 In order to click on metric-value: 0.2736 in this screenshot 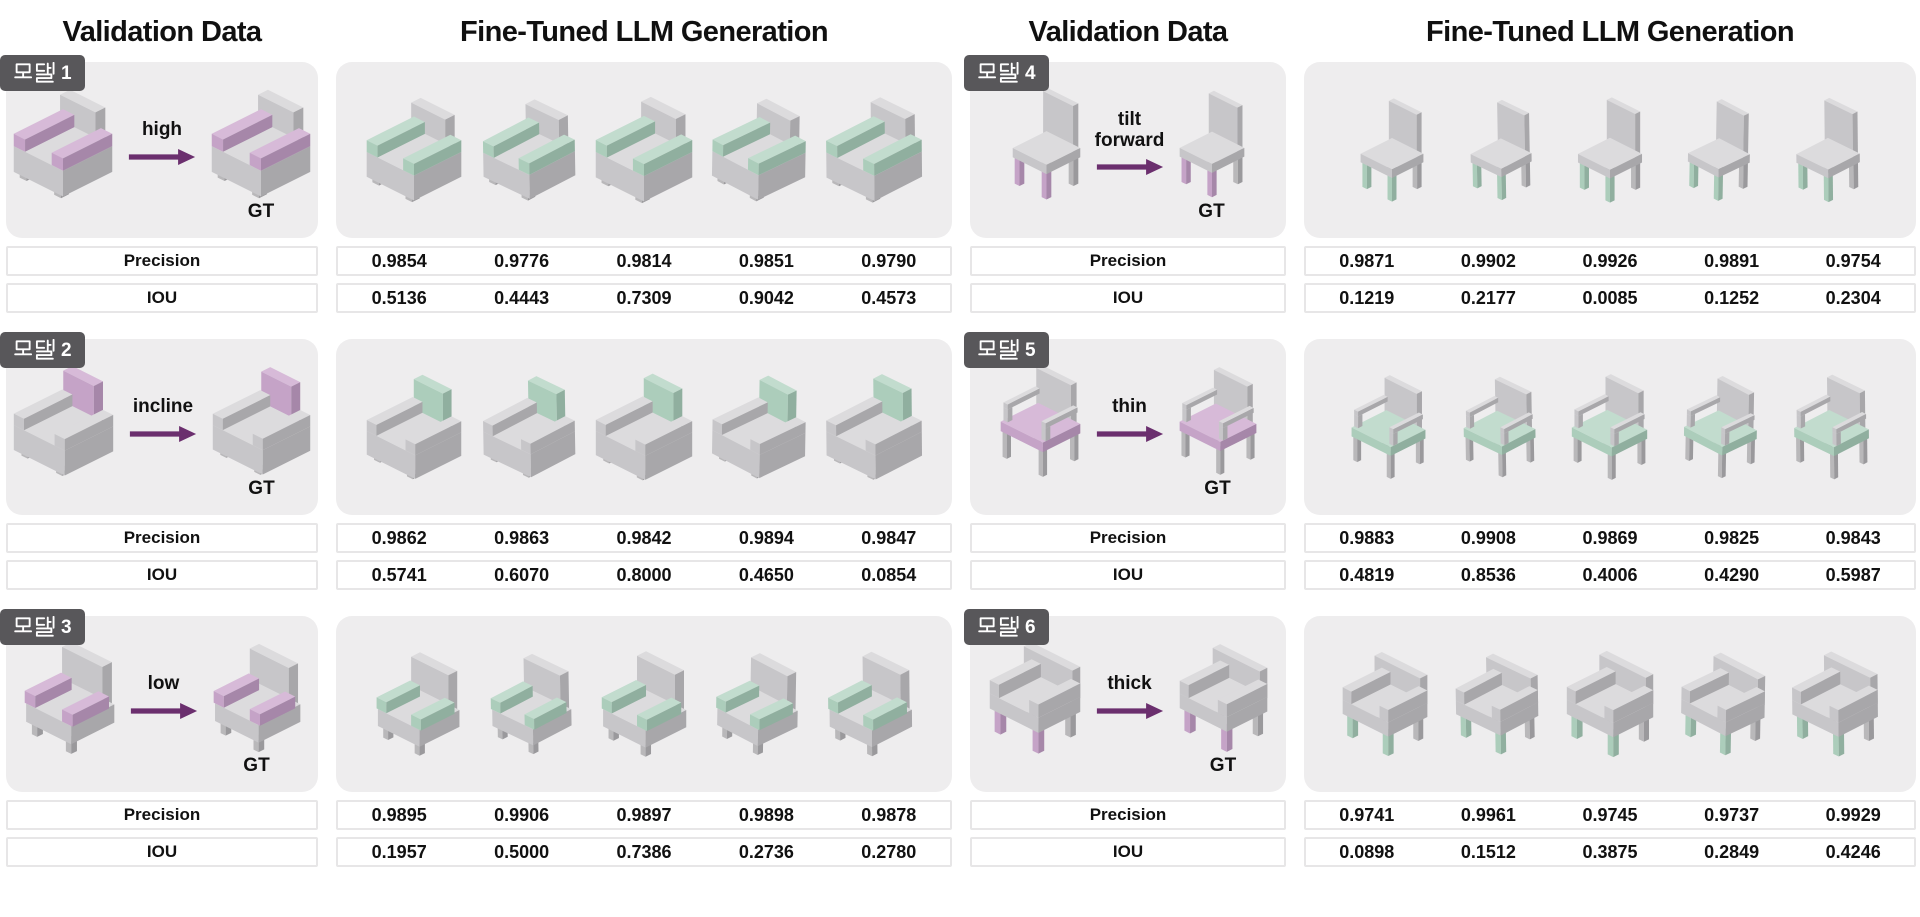, I will do `click(766, 851)`.